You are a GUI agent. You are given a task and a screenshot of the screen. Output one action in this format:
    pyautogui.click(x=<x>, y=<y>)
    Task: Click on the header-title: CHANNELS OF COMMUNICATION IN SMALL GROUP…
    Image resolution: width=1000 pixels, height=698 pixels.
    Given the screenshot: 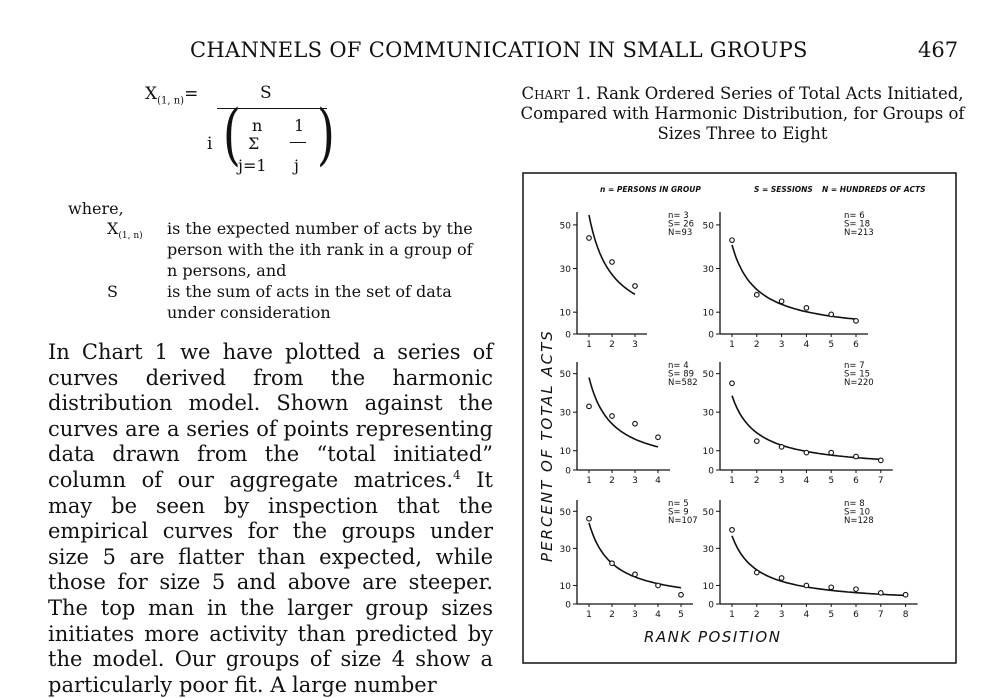 What is the action you would take?
    pyautogui.click(x=499, y=50)
    